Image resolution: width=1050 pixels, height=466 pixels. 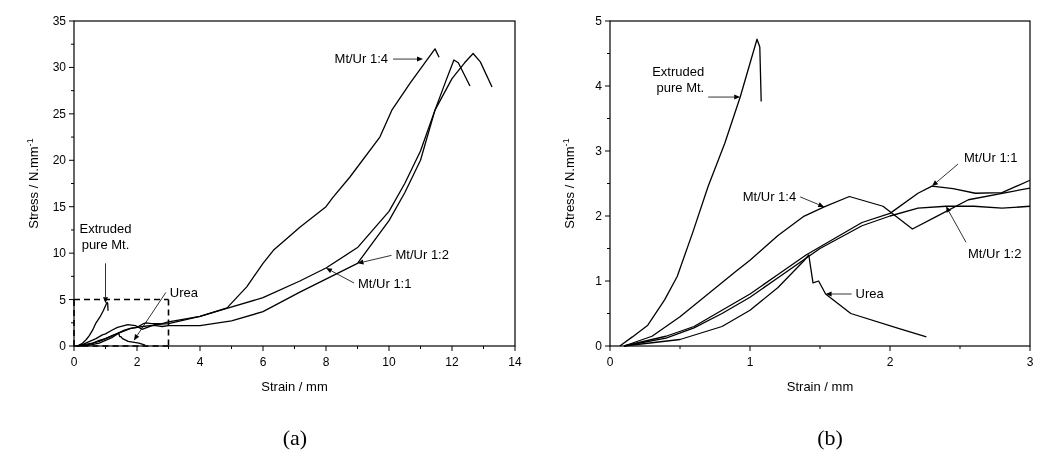 I want to click on x-tick-label: 12, so click(x=452, y=362).